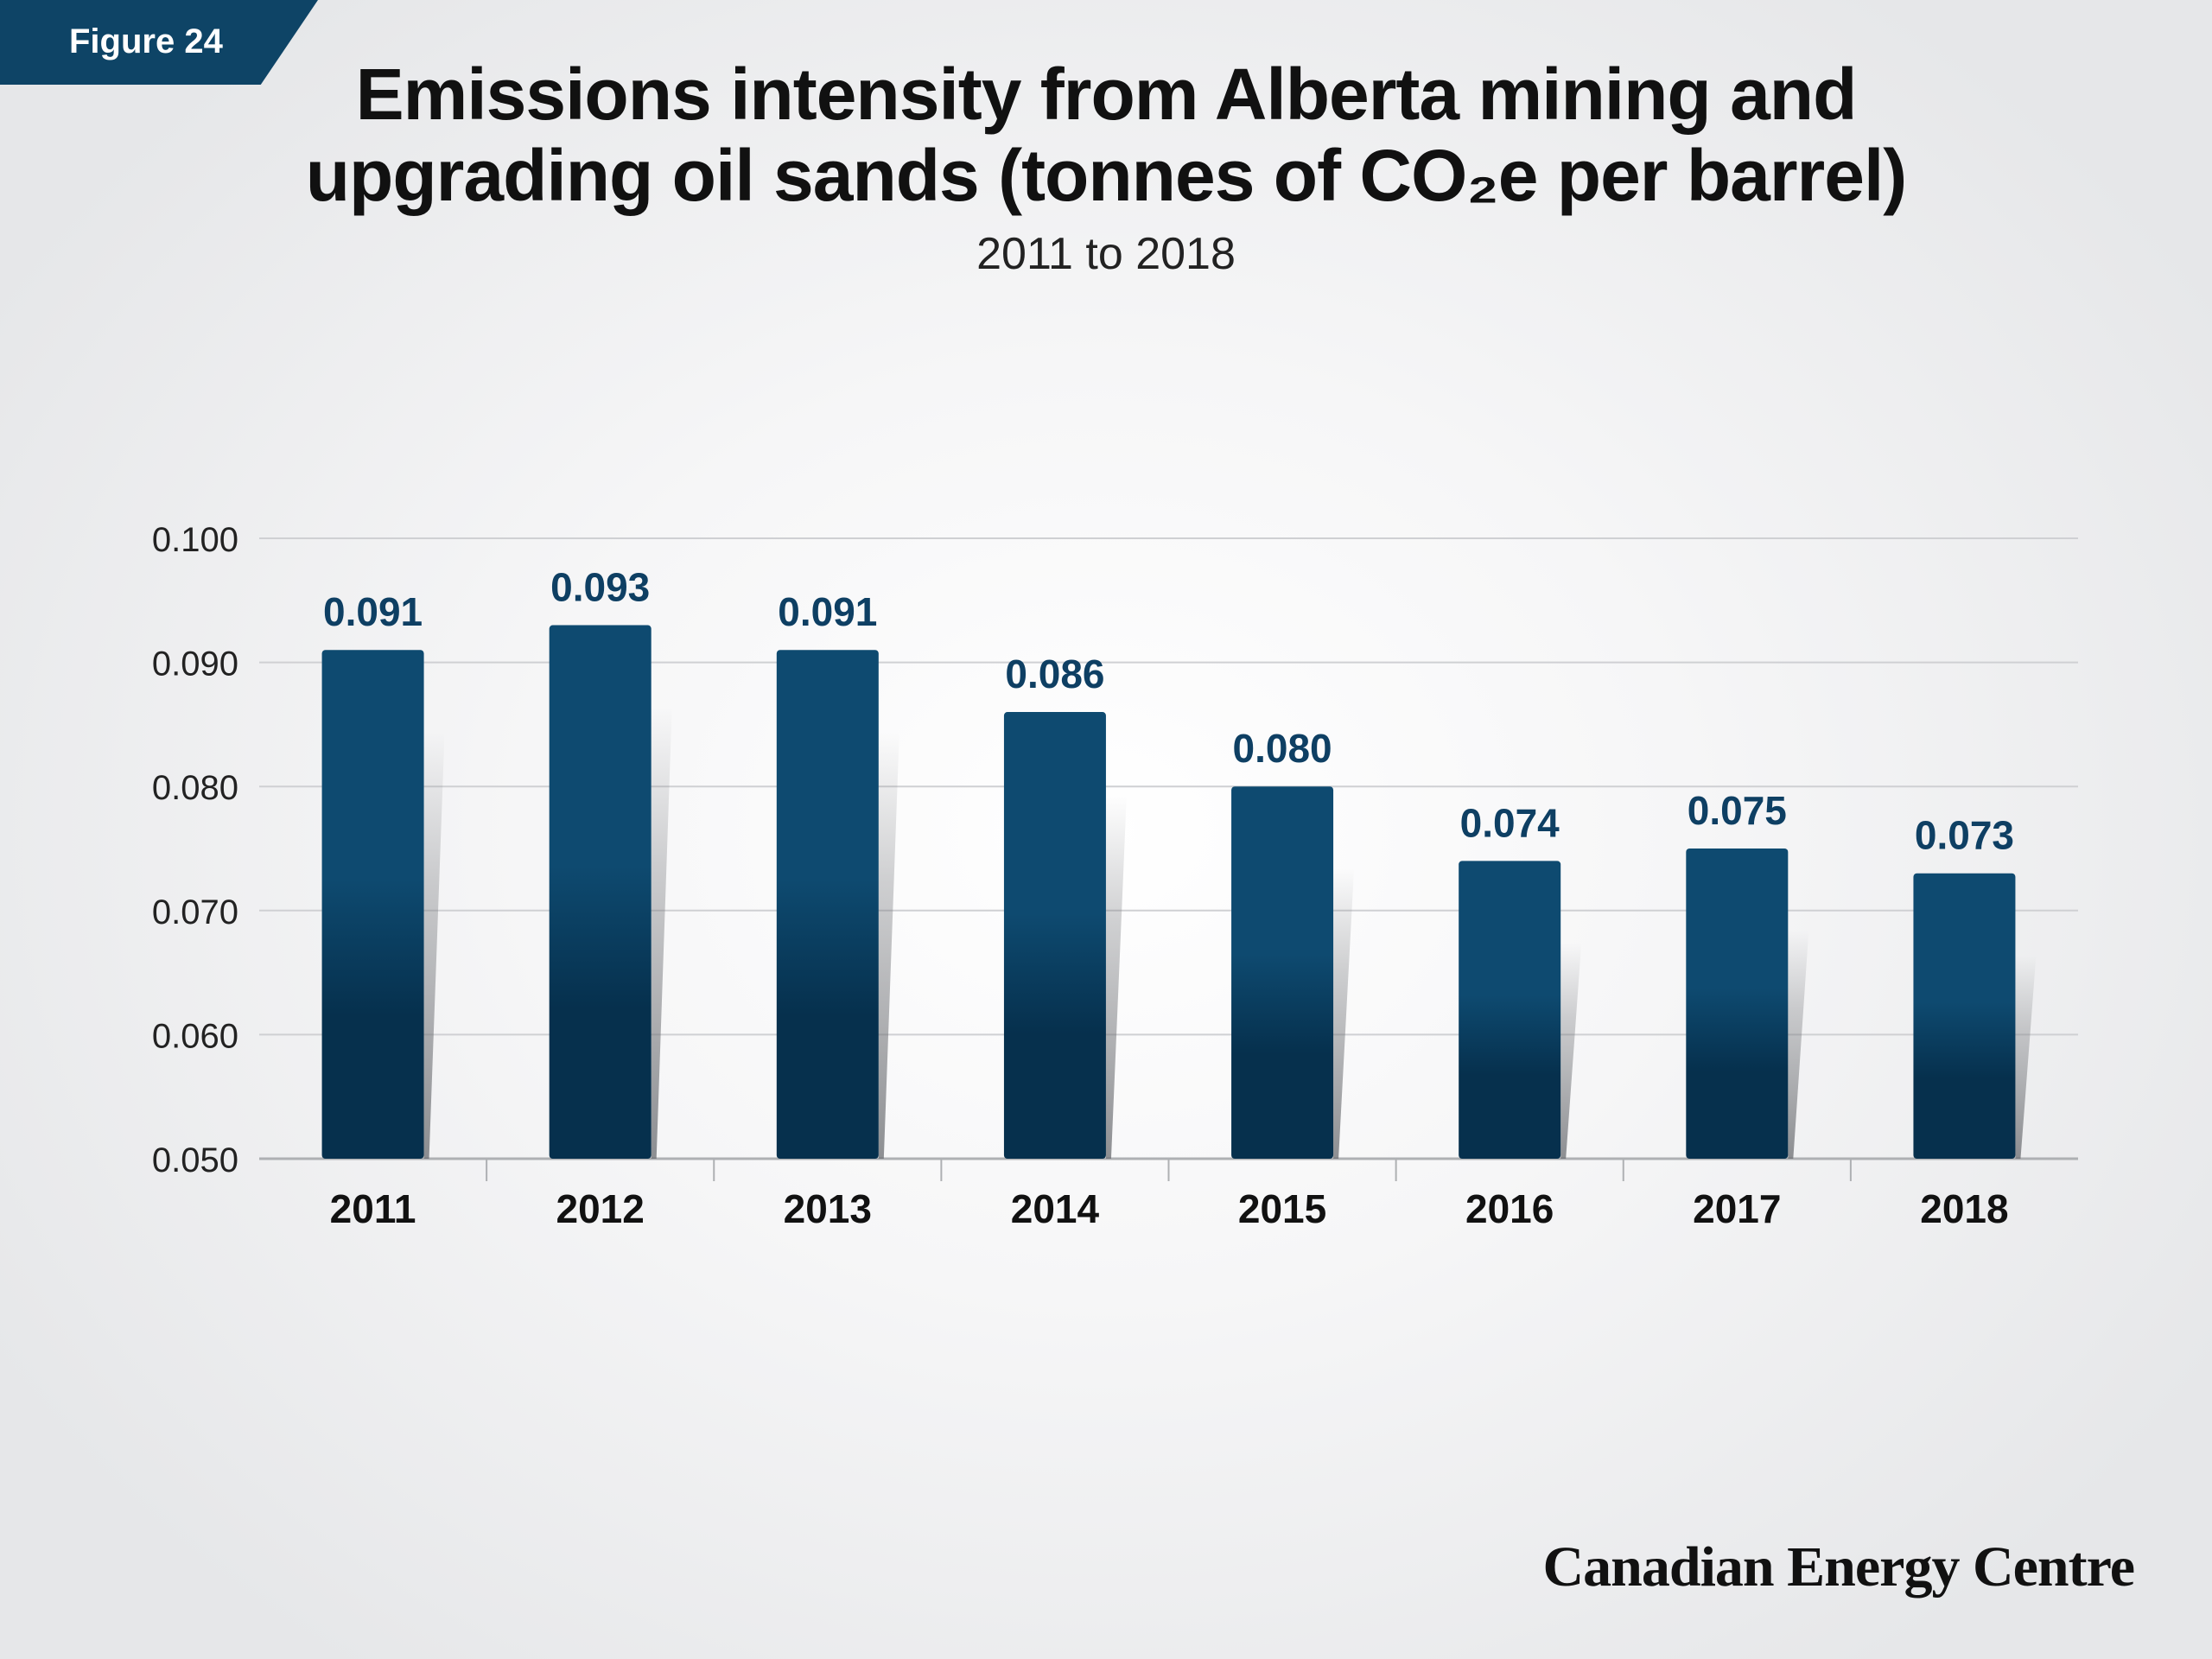 This screenshot has width=2212, height=1659. What do you see at coordinates (195, 1160) in the screenshot?
I see `y-tick-label: 0.050` at bounding box center [195, 1160].